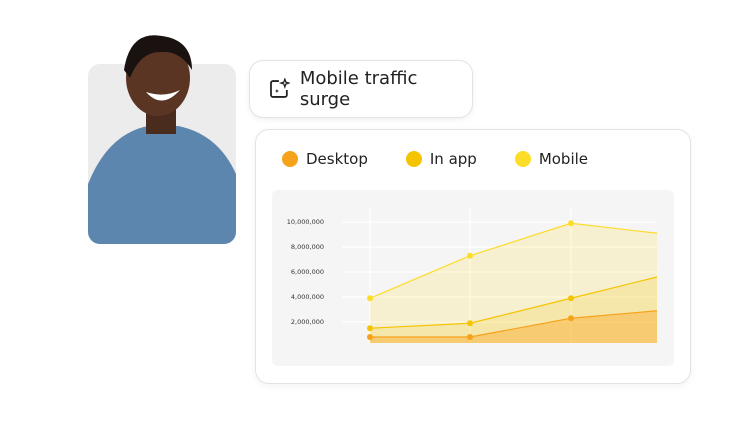  Describe the element at coordinates (280, 88) in the screenshot. I see `sparkle-image-icon` at that location.